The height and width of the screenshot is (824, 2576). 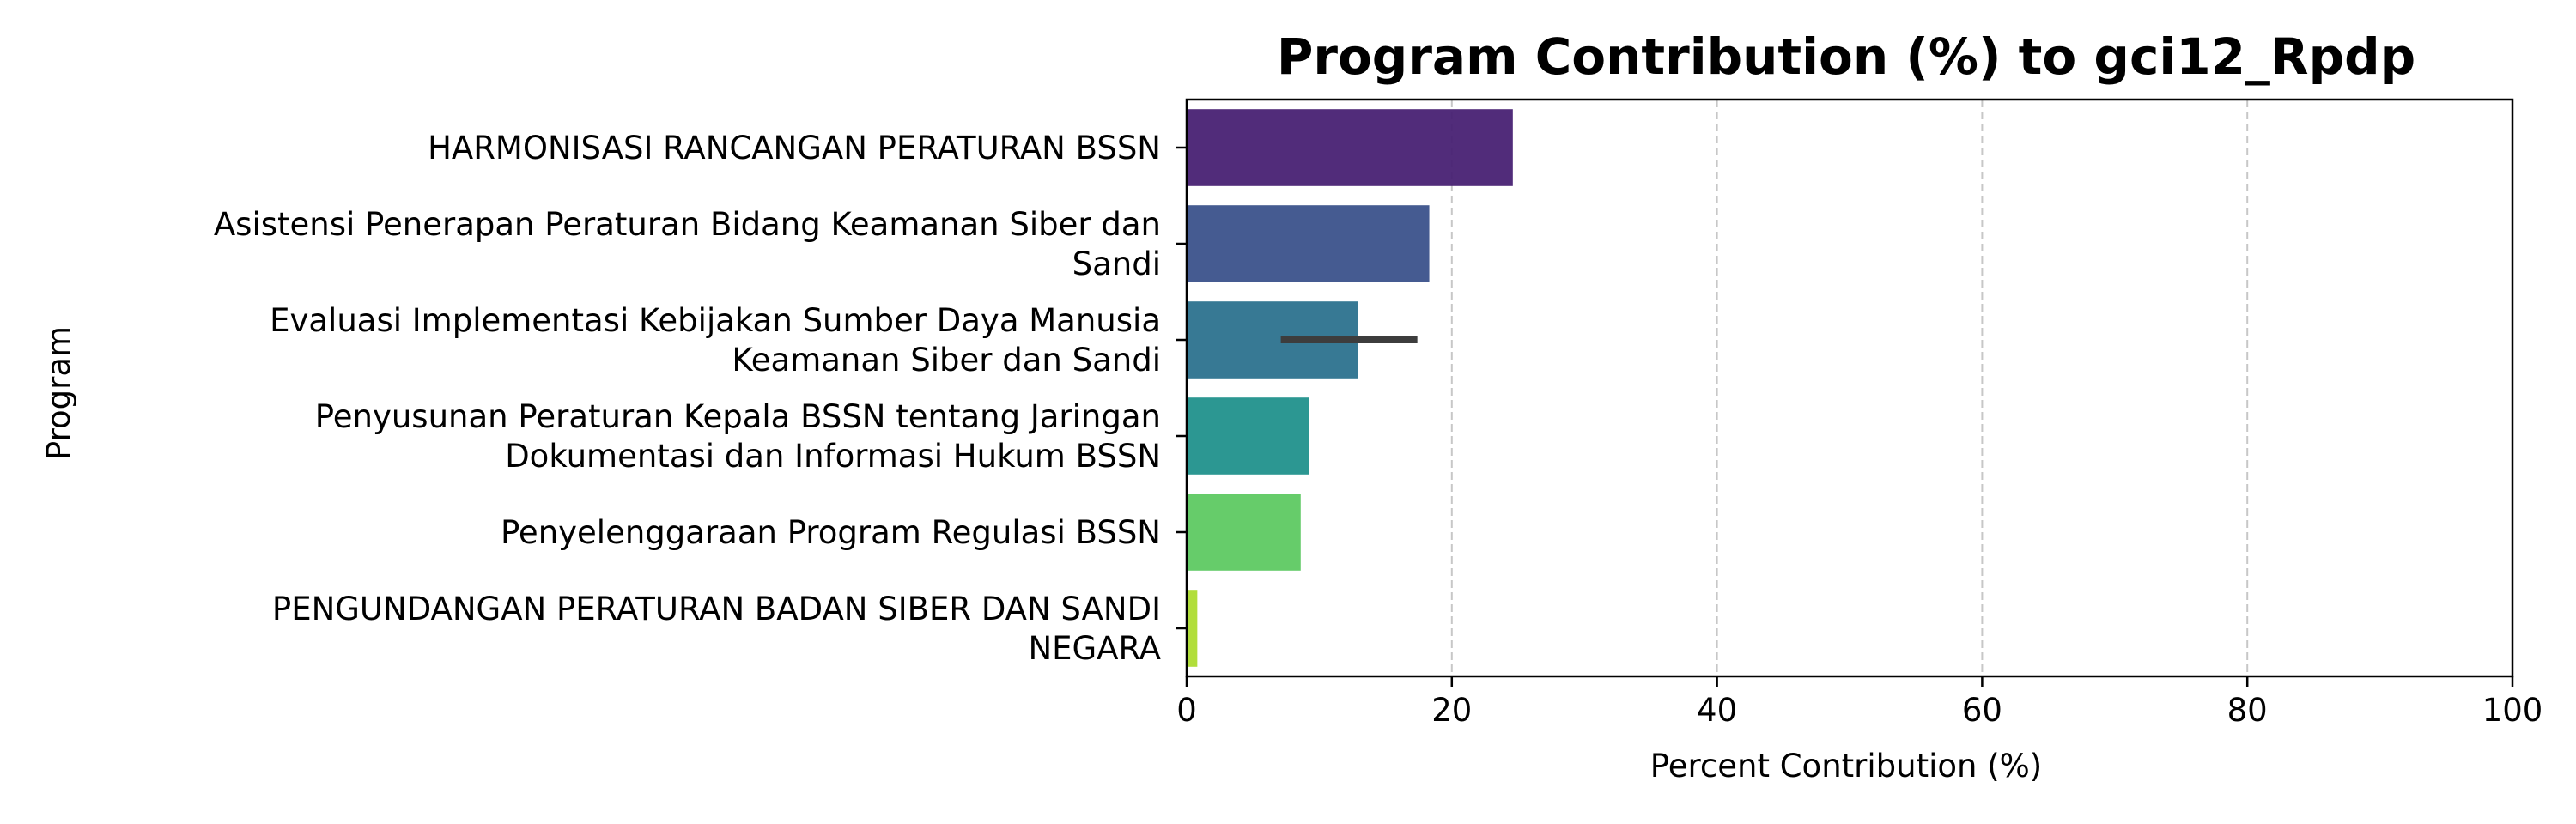 I want to click on y-tick-label-line: Sandi, so click(x=1116, y=263).